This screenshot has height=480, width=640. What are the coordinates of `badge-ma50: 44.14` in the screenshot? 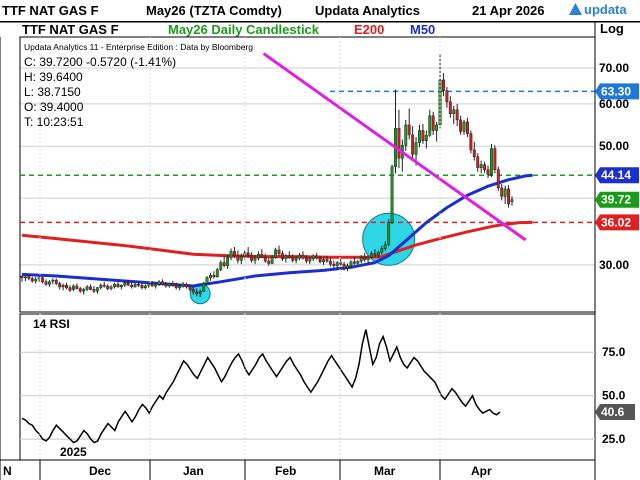 It's located at (616, 175).